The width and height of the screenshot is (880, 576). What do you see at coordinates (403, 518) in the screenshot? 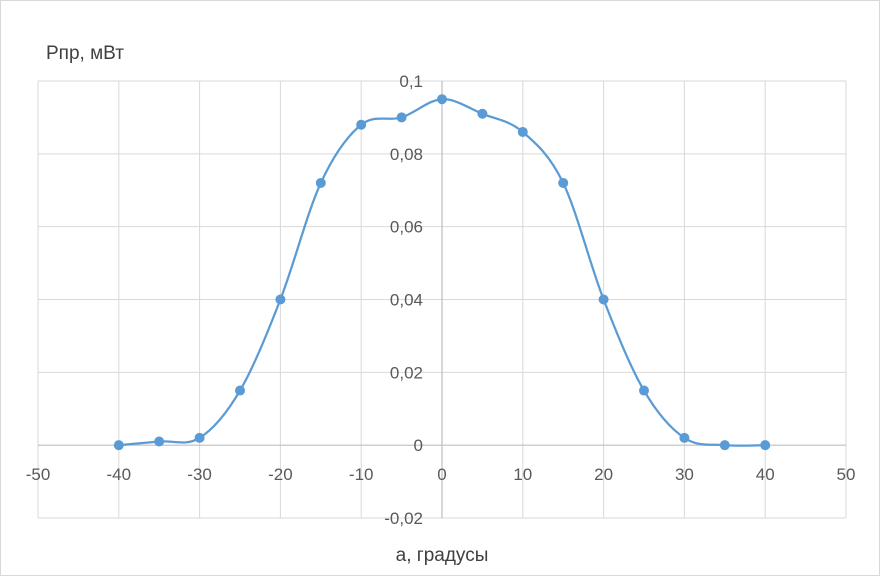
I see `y-tick-label: -0,02` at bounding box center [403, 518].